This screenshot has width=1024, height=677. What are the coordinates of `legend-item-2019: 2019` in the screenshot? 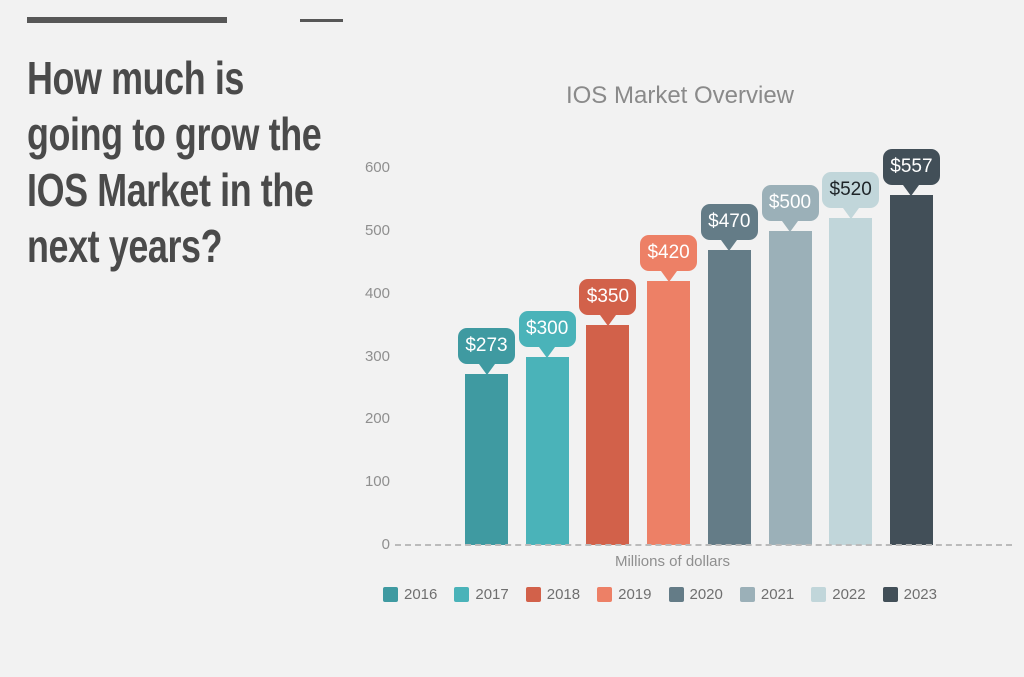 It's located at (624, 594).